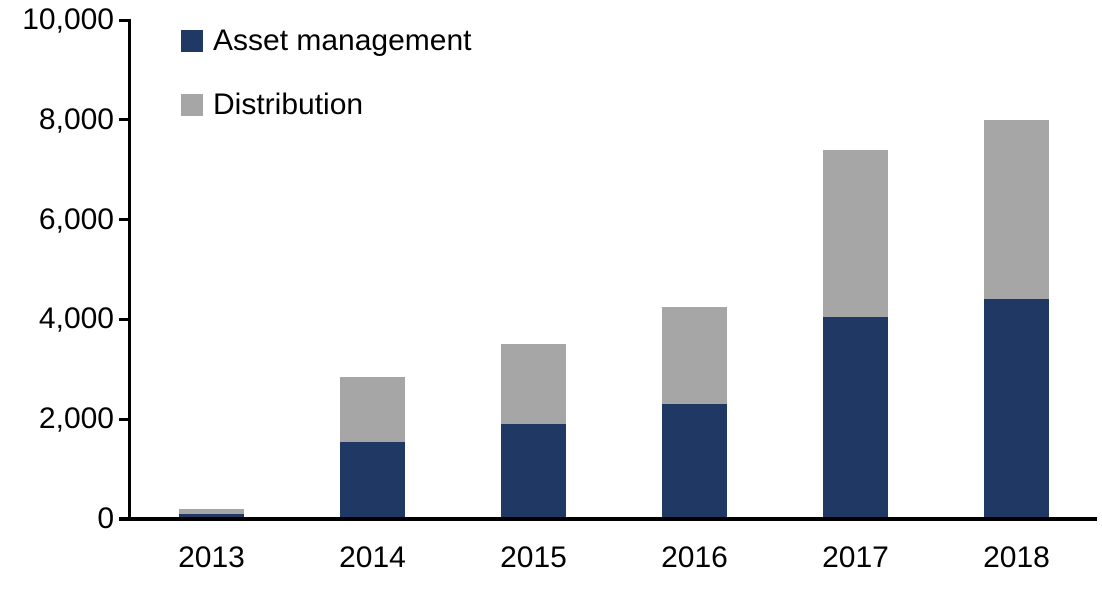 Image resolution: width=1102 pixels, height=594 pixels. Describe the element at coordinates (76, 419) in the screenshot. I see `y-axis-tick-label: 2,000` at that location.